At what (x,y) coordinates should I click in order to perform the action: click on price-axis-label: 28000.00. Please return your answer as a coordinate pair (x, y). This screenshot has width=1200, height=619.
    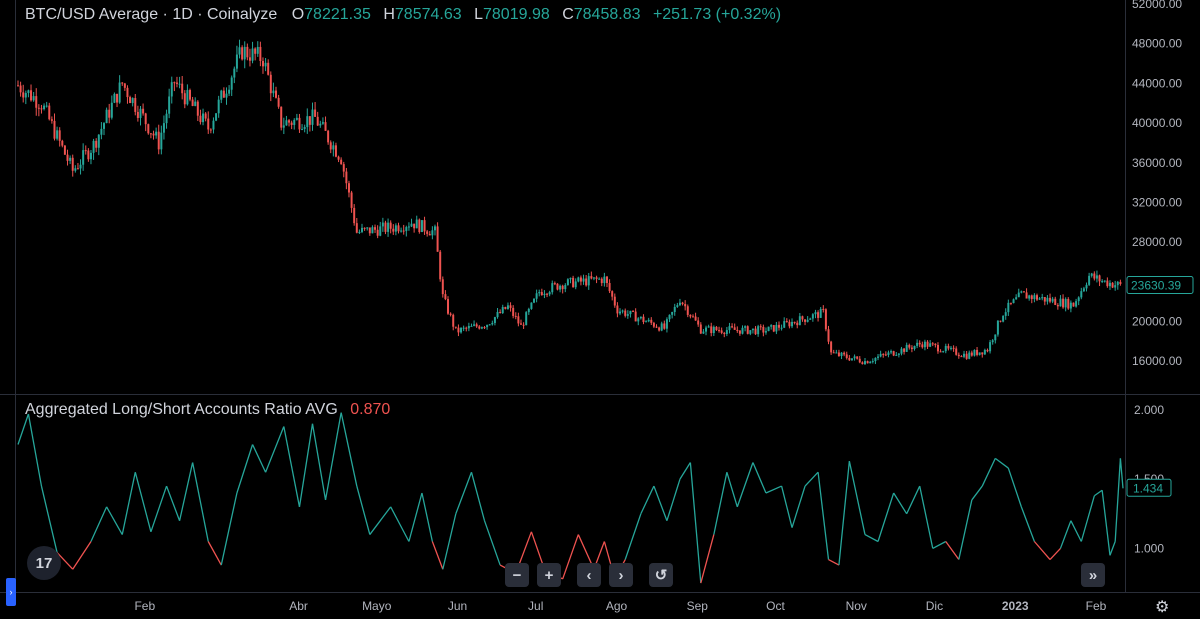
    Looking at the image, I should click on (1157, 242).